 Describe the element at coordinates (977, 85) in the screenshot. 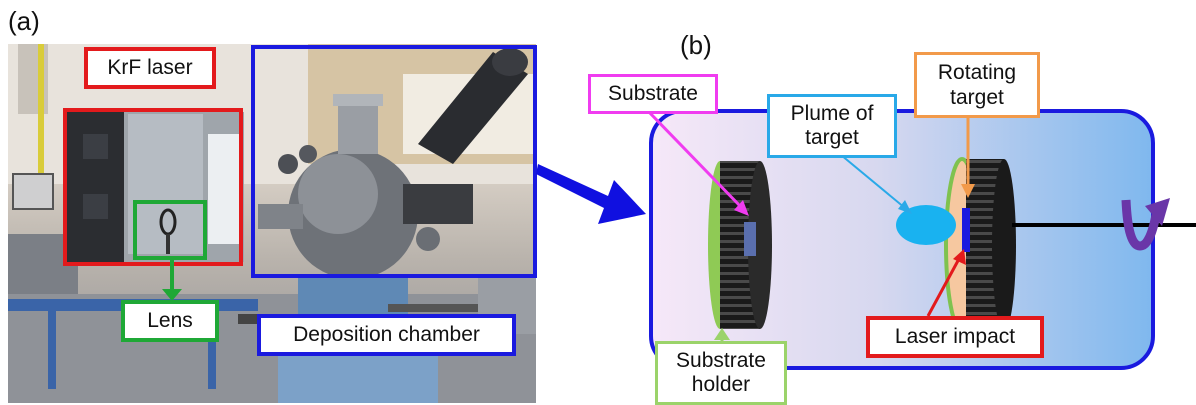

I see `rotating-target-label: Rotating target` at that location.